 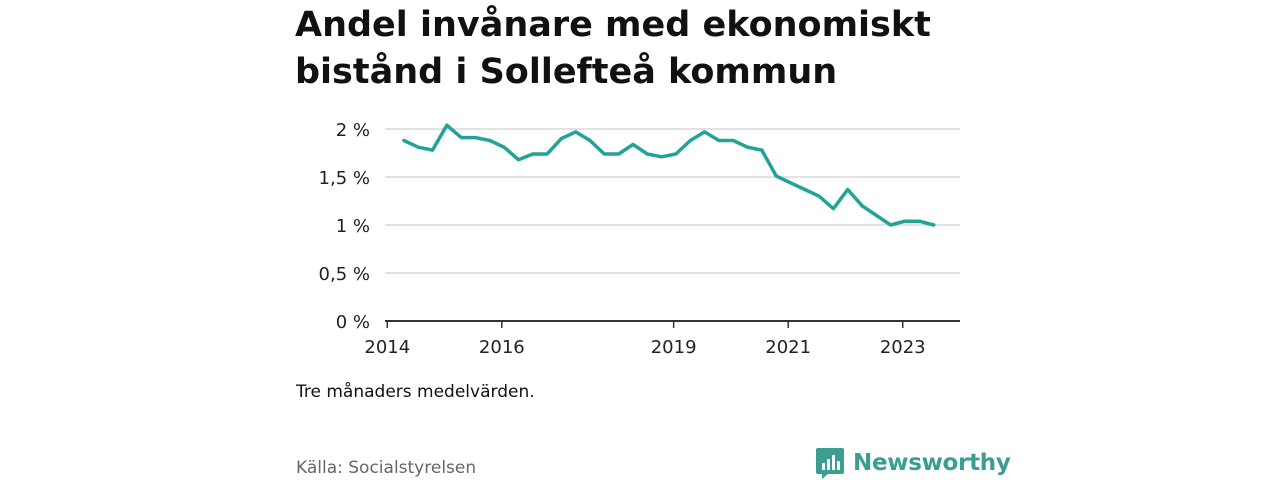 What do you see at coordinates (502, 347) in the screenshot?
I see `x-tick-label: 2016` at bounding box center [502, 347].